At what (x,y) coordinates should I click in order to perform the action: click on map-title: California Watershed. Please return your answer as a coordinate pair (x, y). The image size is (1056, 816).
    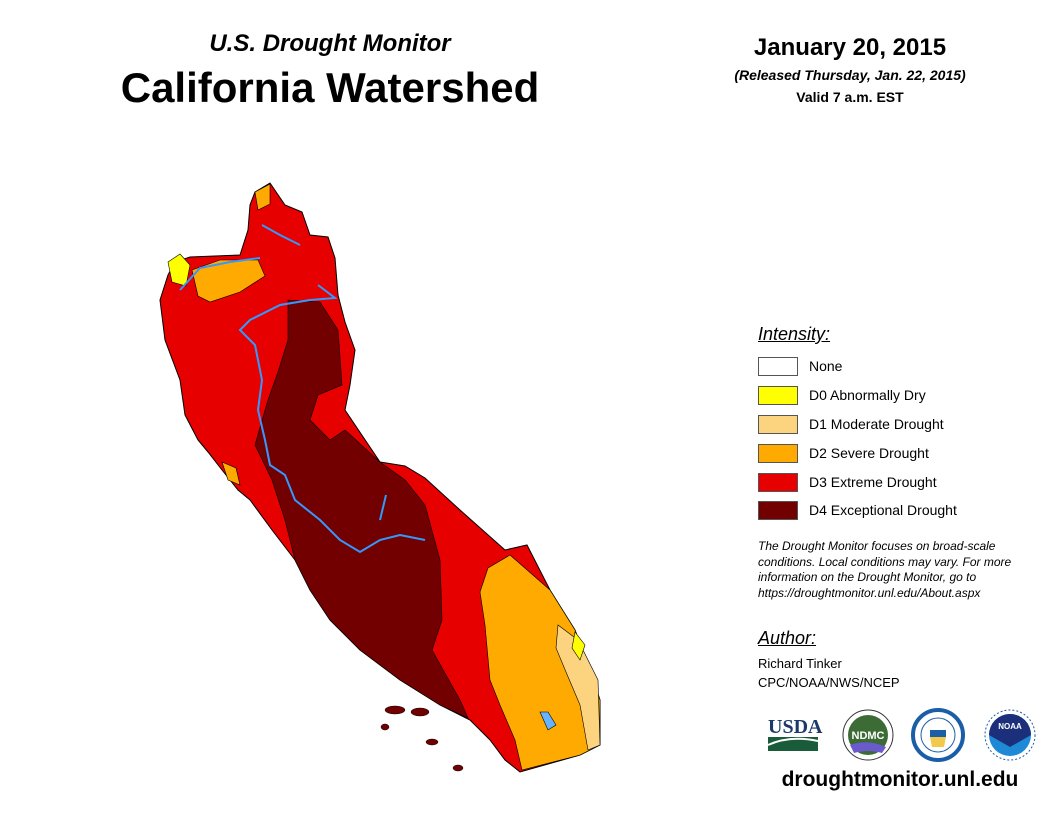
    Looking at the image, I should click on (330, 87).